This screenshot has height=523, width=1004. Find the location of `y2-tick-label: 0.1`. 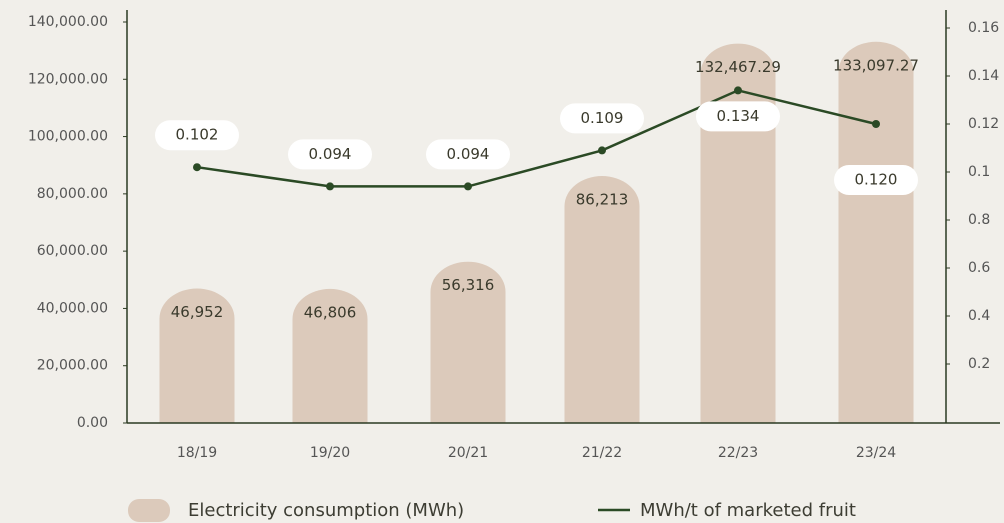

y2-tick-label: 0.1 is located at coordinates (979, 172).